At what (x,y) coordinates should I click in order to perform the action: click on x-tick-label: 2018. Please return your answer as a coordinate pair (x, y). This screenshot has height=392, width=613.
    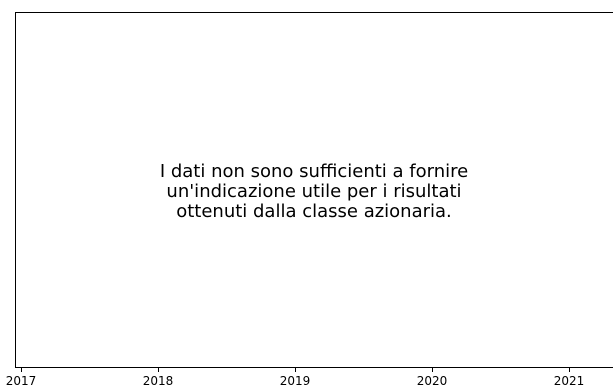
    Looking at the image, I should click on (158, 381).